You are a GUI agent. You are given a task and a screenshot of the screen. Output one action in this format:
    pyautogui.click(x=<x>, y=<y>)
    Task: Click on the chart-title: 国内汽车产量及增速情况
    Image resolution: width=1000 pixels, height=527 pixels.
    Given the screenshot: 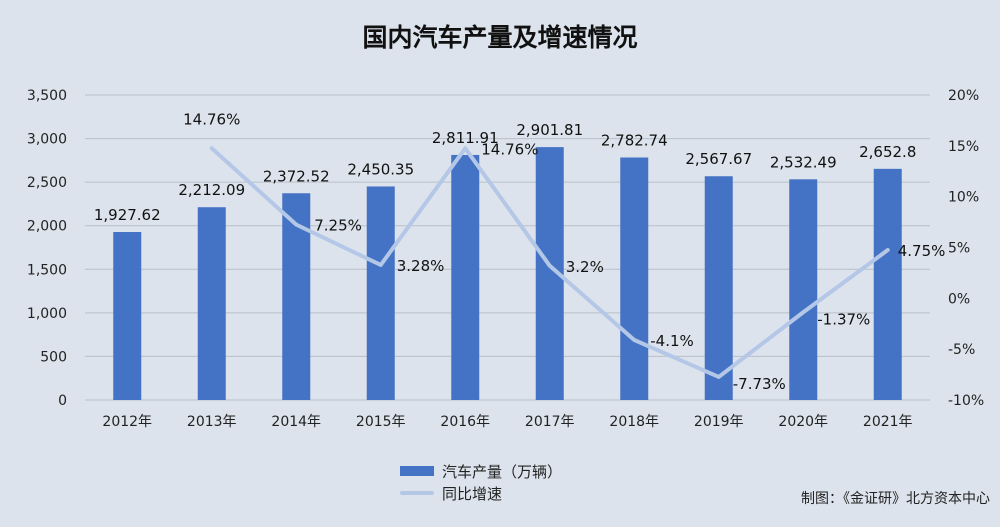 What is the action you would take?
    pyautogui.click(x=500, y=37)
    